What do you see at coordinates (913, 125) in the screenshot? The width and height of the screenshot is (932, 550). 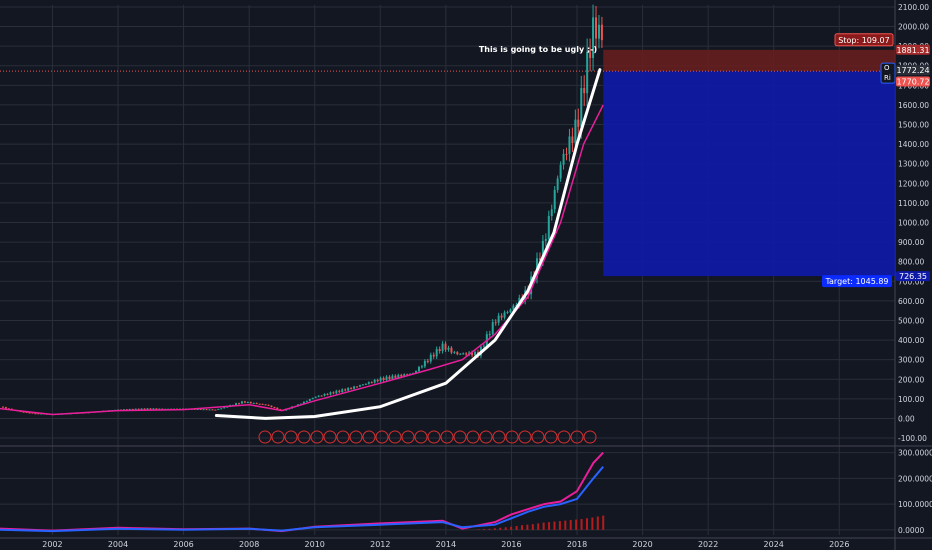 I see `y-tick-label: 1500.00` at bounding box center [913, 125].